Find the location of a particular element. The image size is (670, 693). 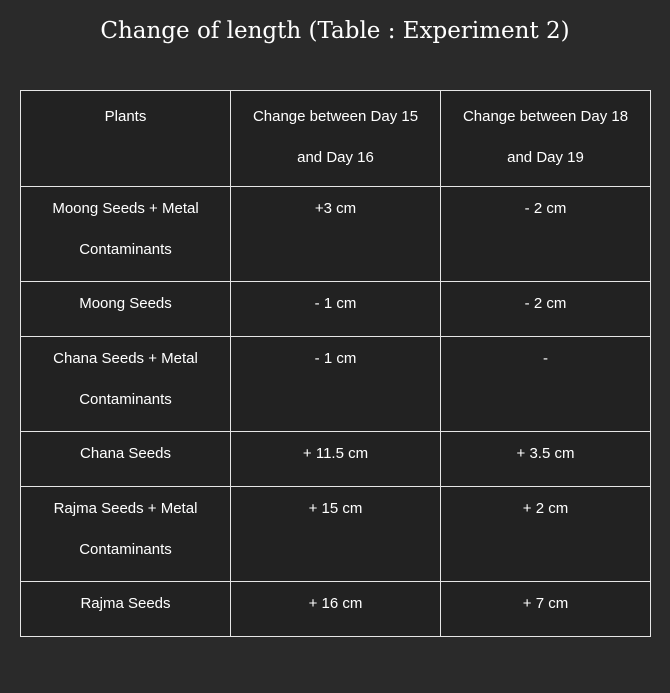

change-day18-19-cell: + 7 cm is located at coordinates (545, 609).